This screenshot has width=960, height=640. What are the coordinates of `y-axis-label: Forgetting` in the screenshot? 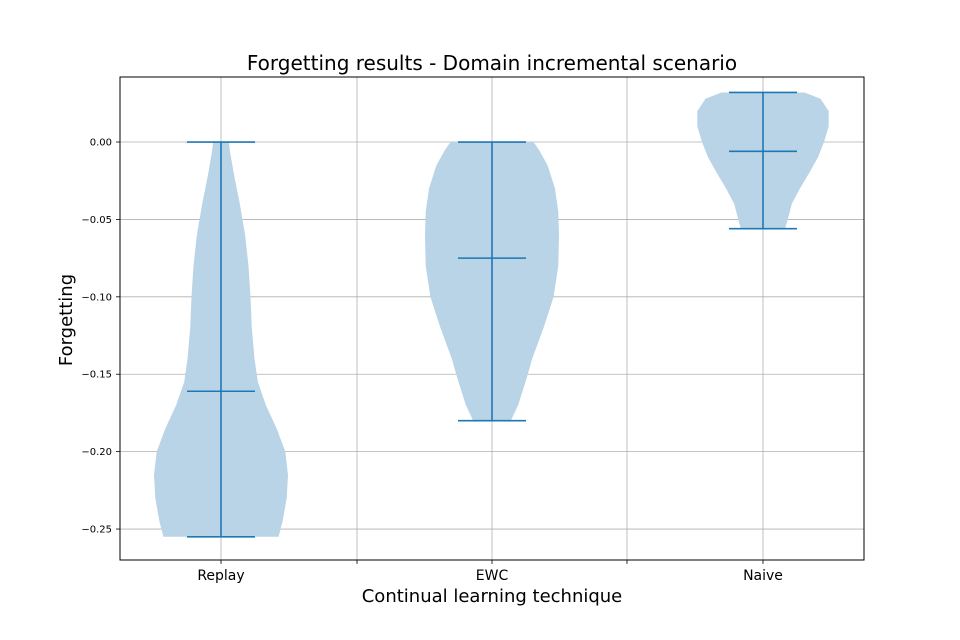 It's located at (66, 320).